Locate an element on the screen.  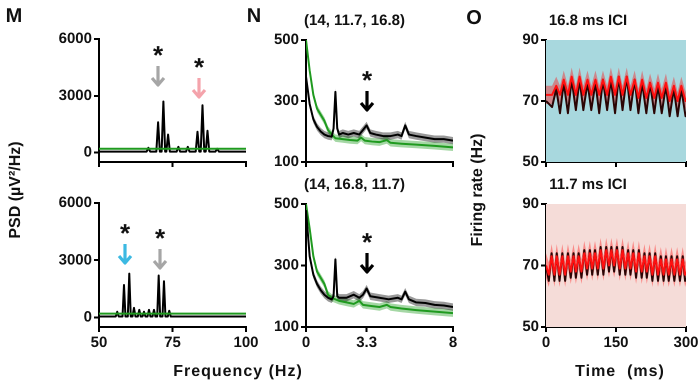
x-axis-title: Time (ms) is located at coordinates (620, 372).